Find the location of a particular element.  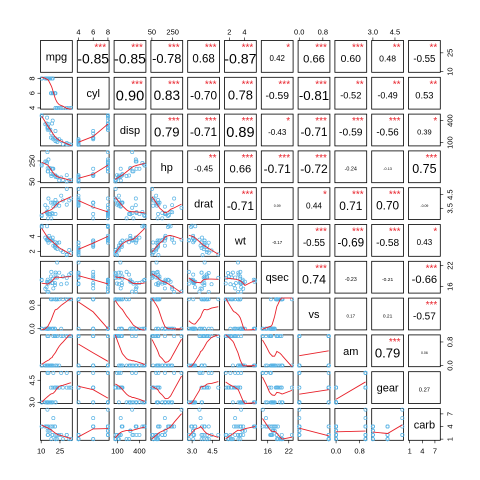

panel-mpg-qsec: 0.42* is located at coordinates (277, 56).